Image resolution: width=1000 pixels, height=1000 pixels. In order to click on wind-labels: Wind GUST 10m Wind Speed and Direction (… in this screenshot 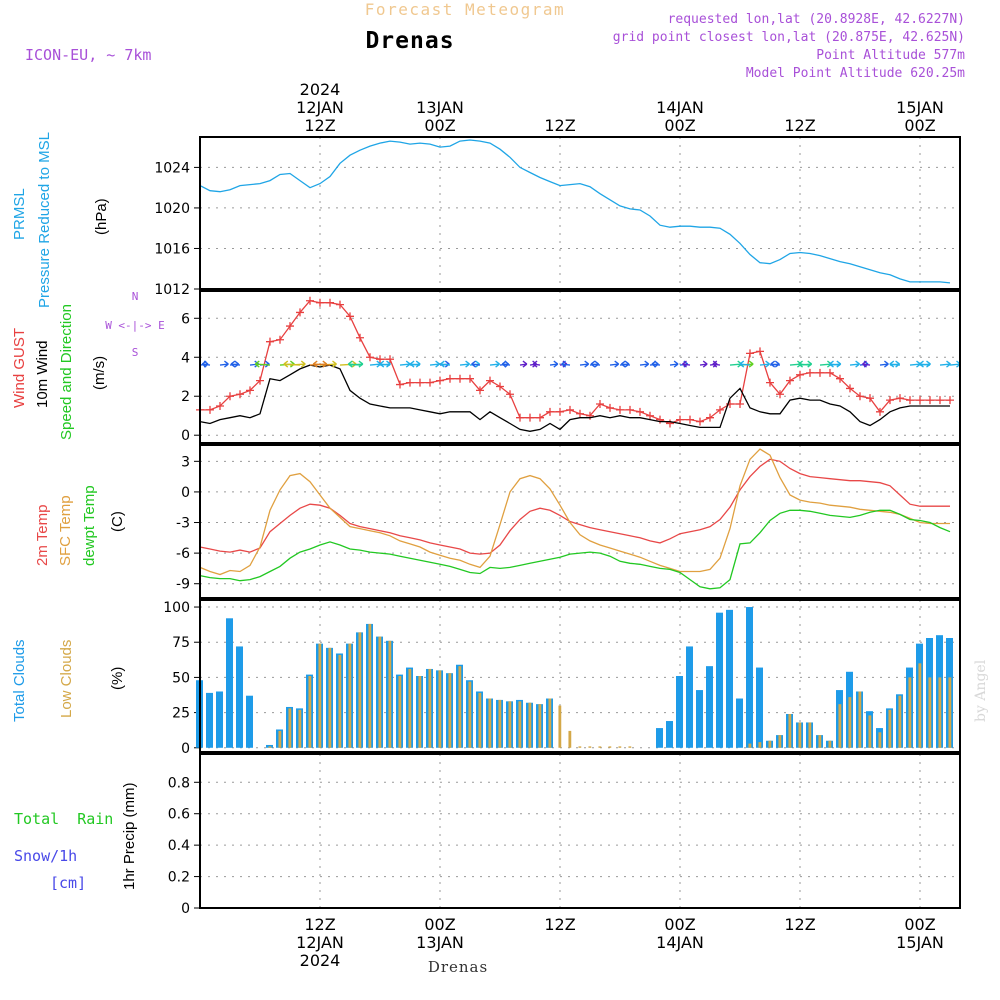, I will do `click(88, 365)`.